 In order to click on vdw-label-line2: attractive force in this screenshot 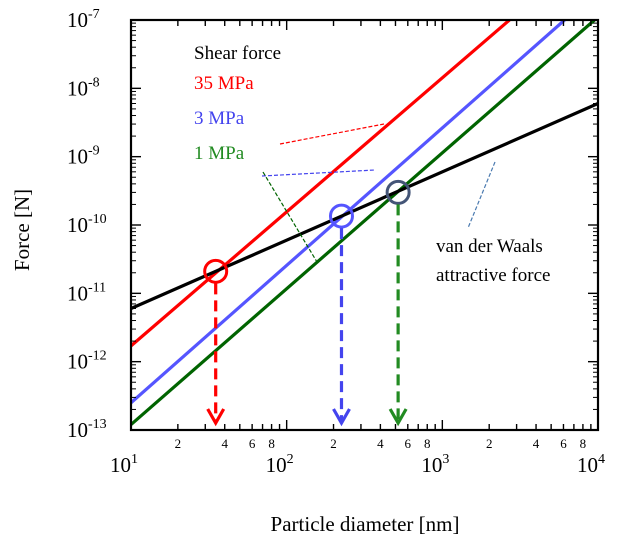, I will do `click(493, 275)`.